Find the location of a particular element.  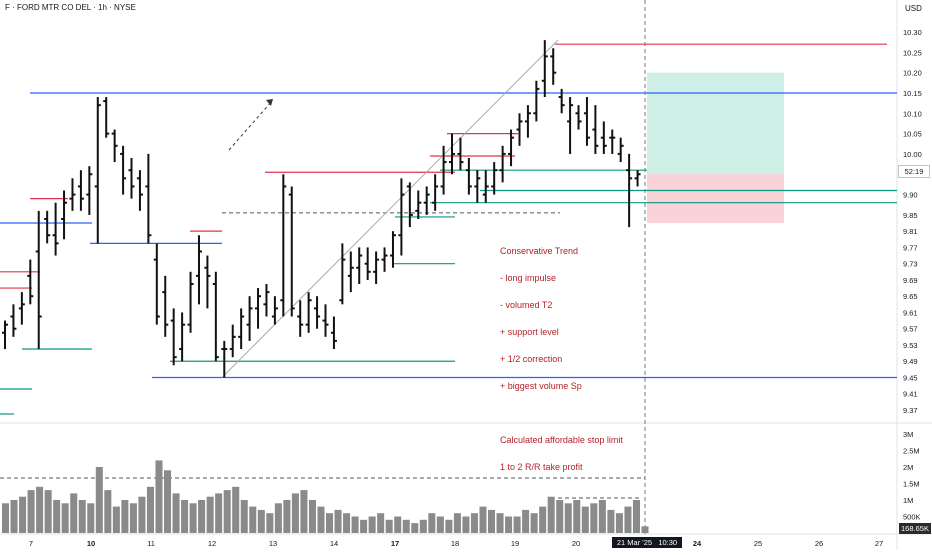

dashed-arrow-line is located at coordinates (250, 125).